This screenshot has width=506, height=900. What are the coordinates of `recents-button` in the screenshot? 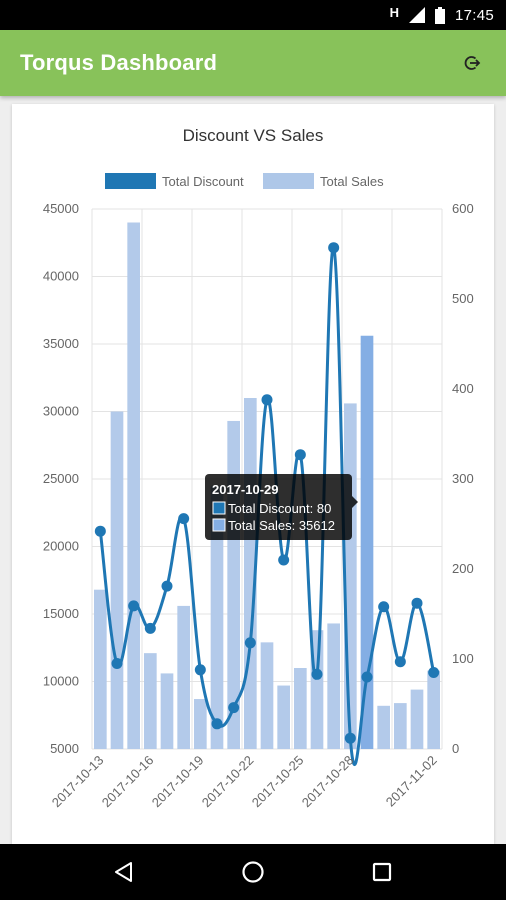 It's located at (382, 872).